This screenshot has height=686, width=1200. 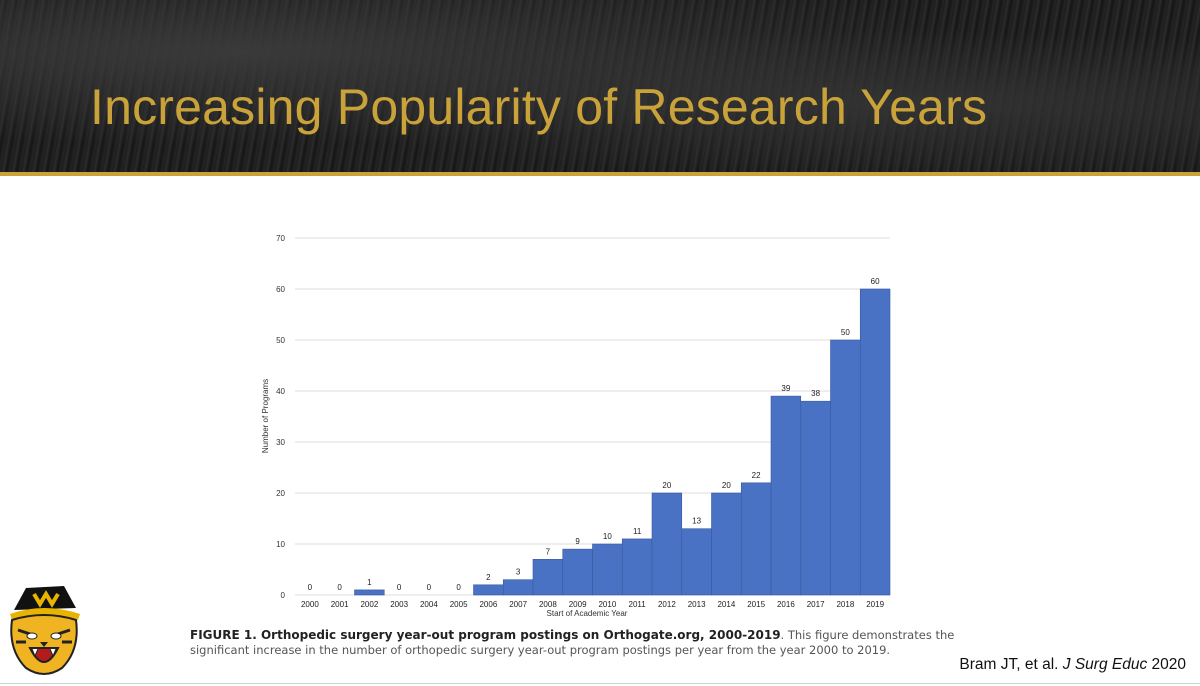 What do you see at coordinates (667, 604) in the screenshot?
I see `x-tick-label: 2012` at bounding box center [667, 604].